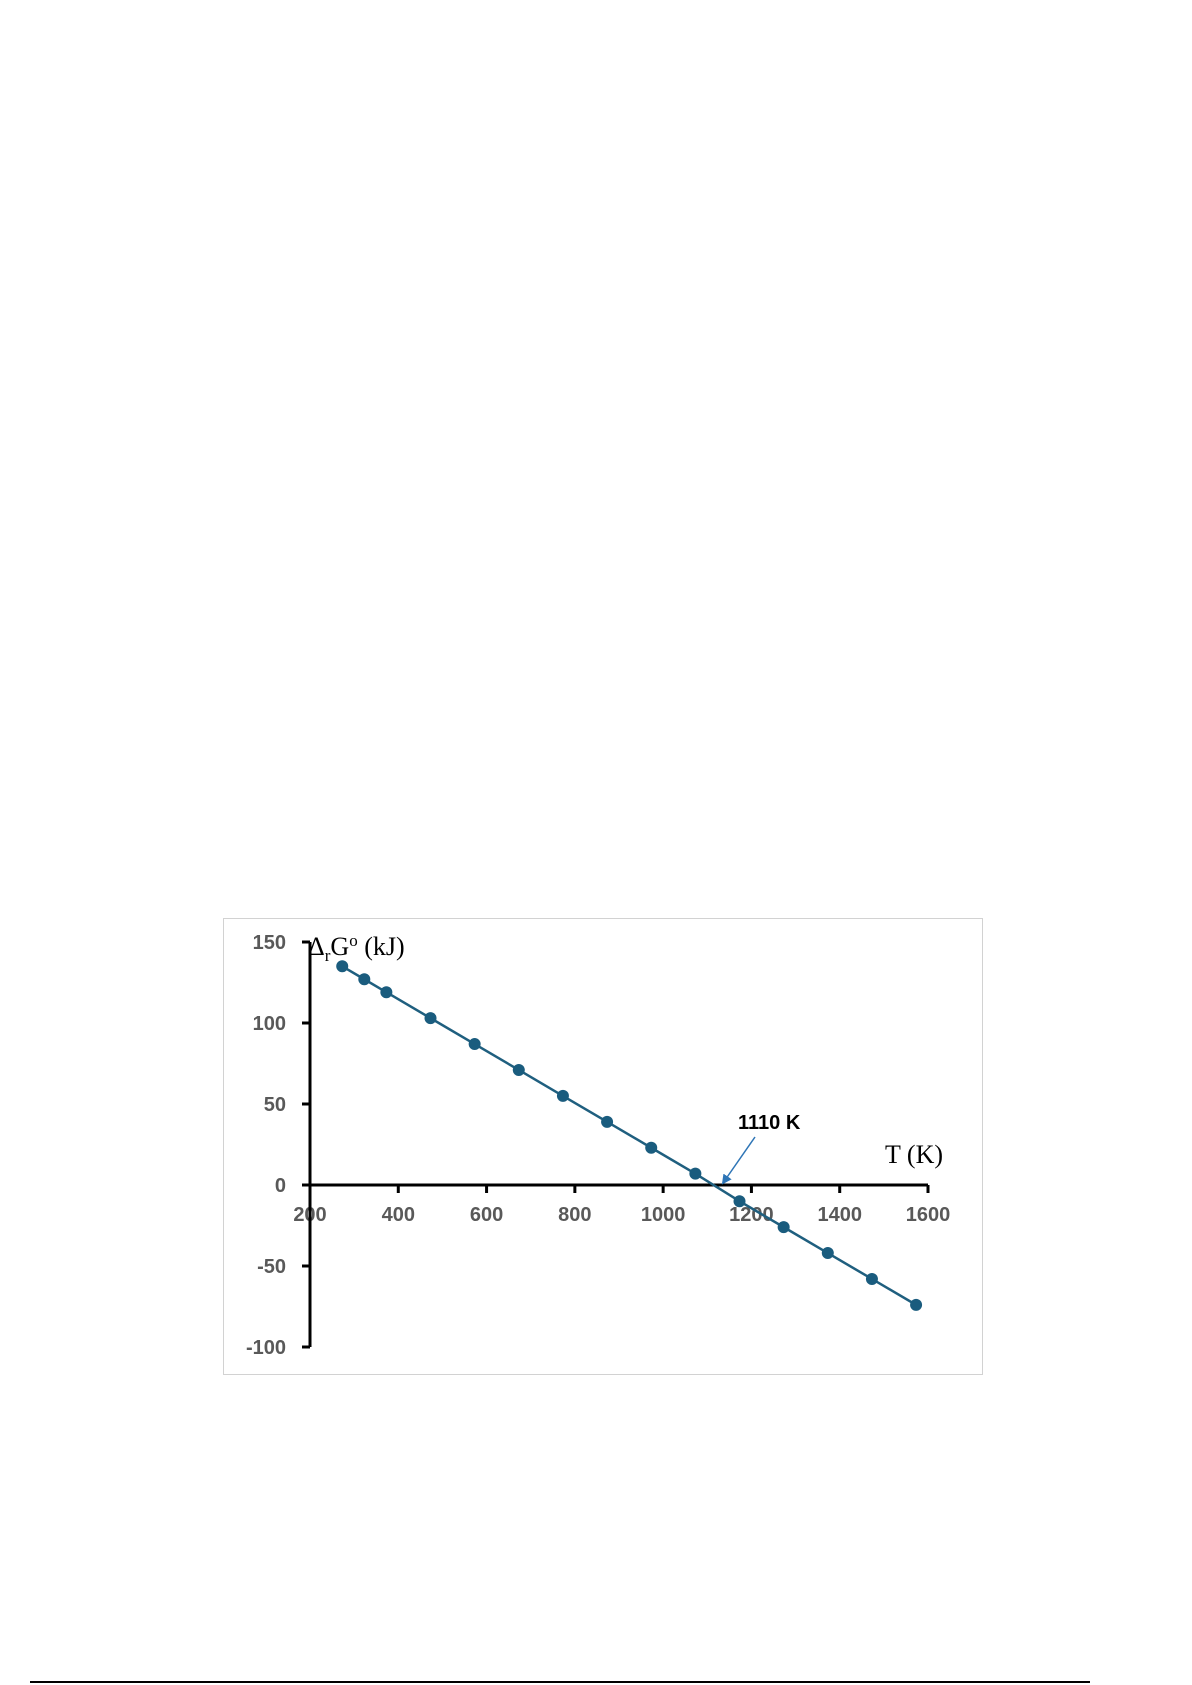 The width and height of the screenshot is (1192, 1685). I want to click on y-tick-label: 150, so click(269, 943).